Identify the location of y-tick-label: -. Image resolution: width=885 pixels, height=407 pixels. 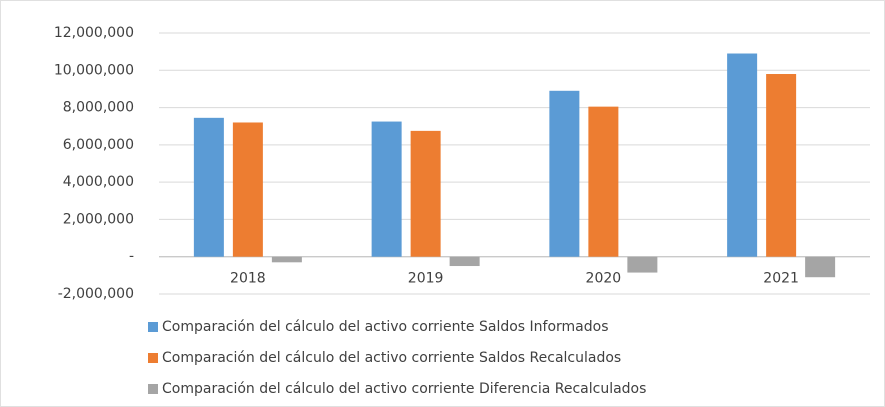
(131, 257).